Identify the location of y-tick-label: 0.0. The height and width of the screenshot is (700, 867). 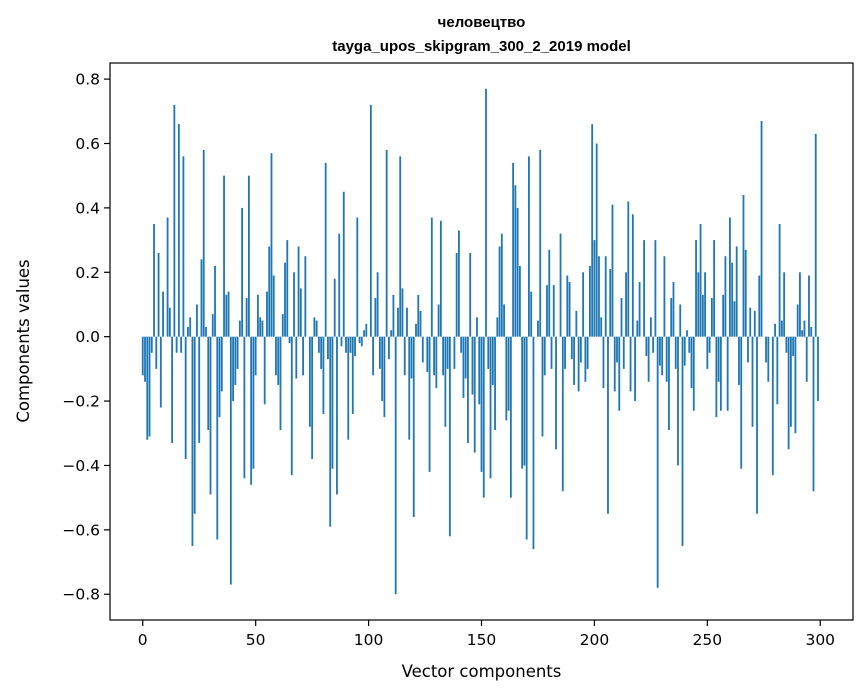
(87, 337).